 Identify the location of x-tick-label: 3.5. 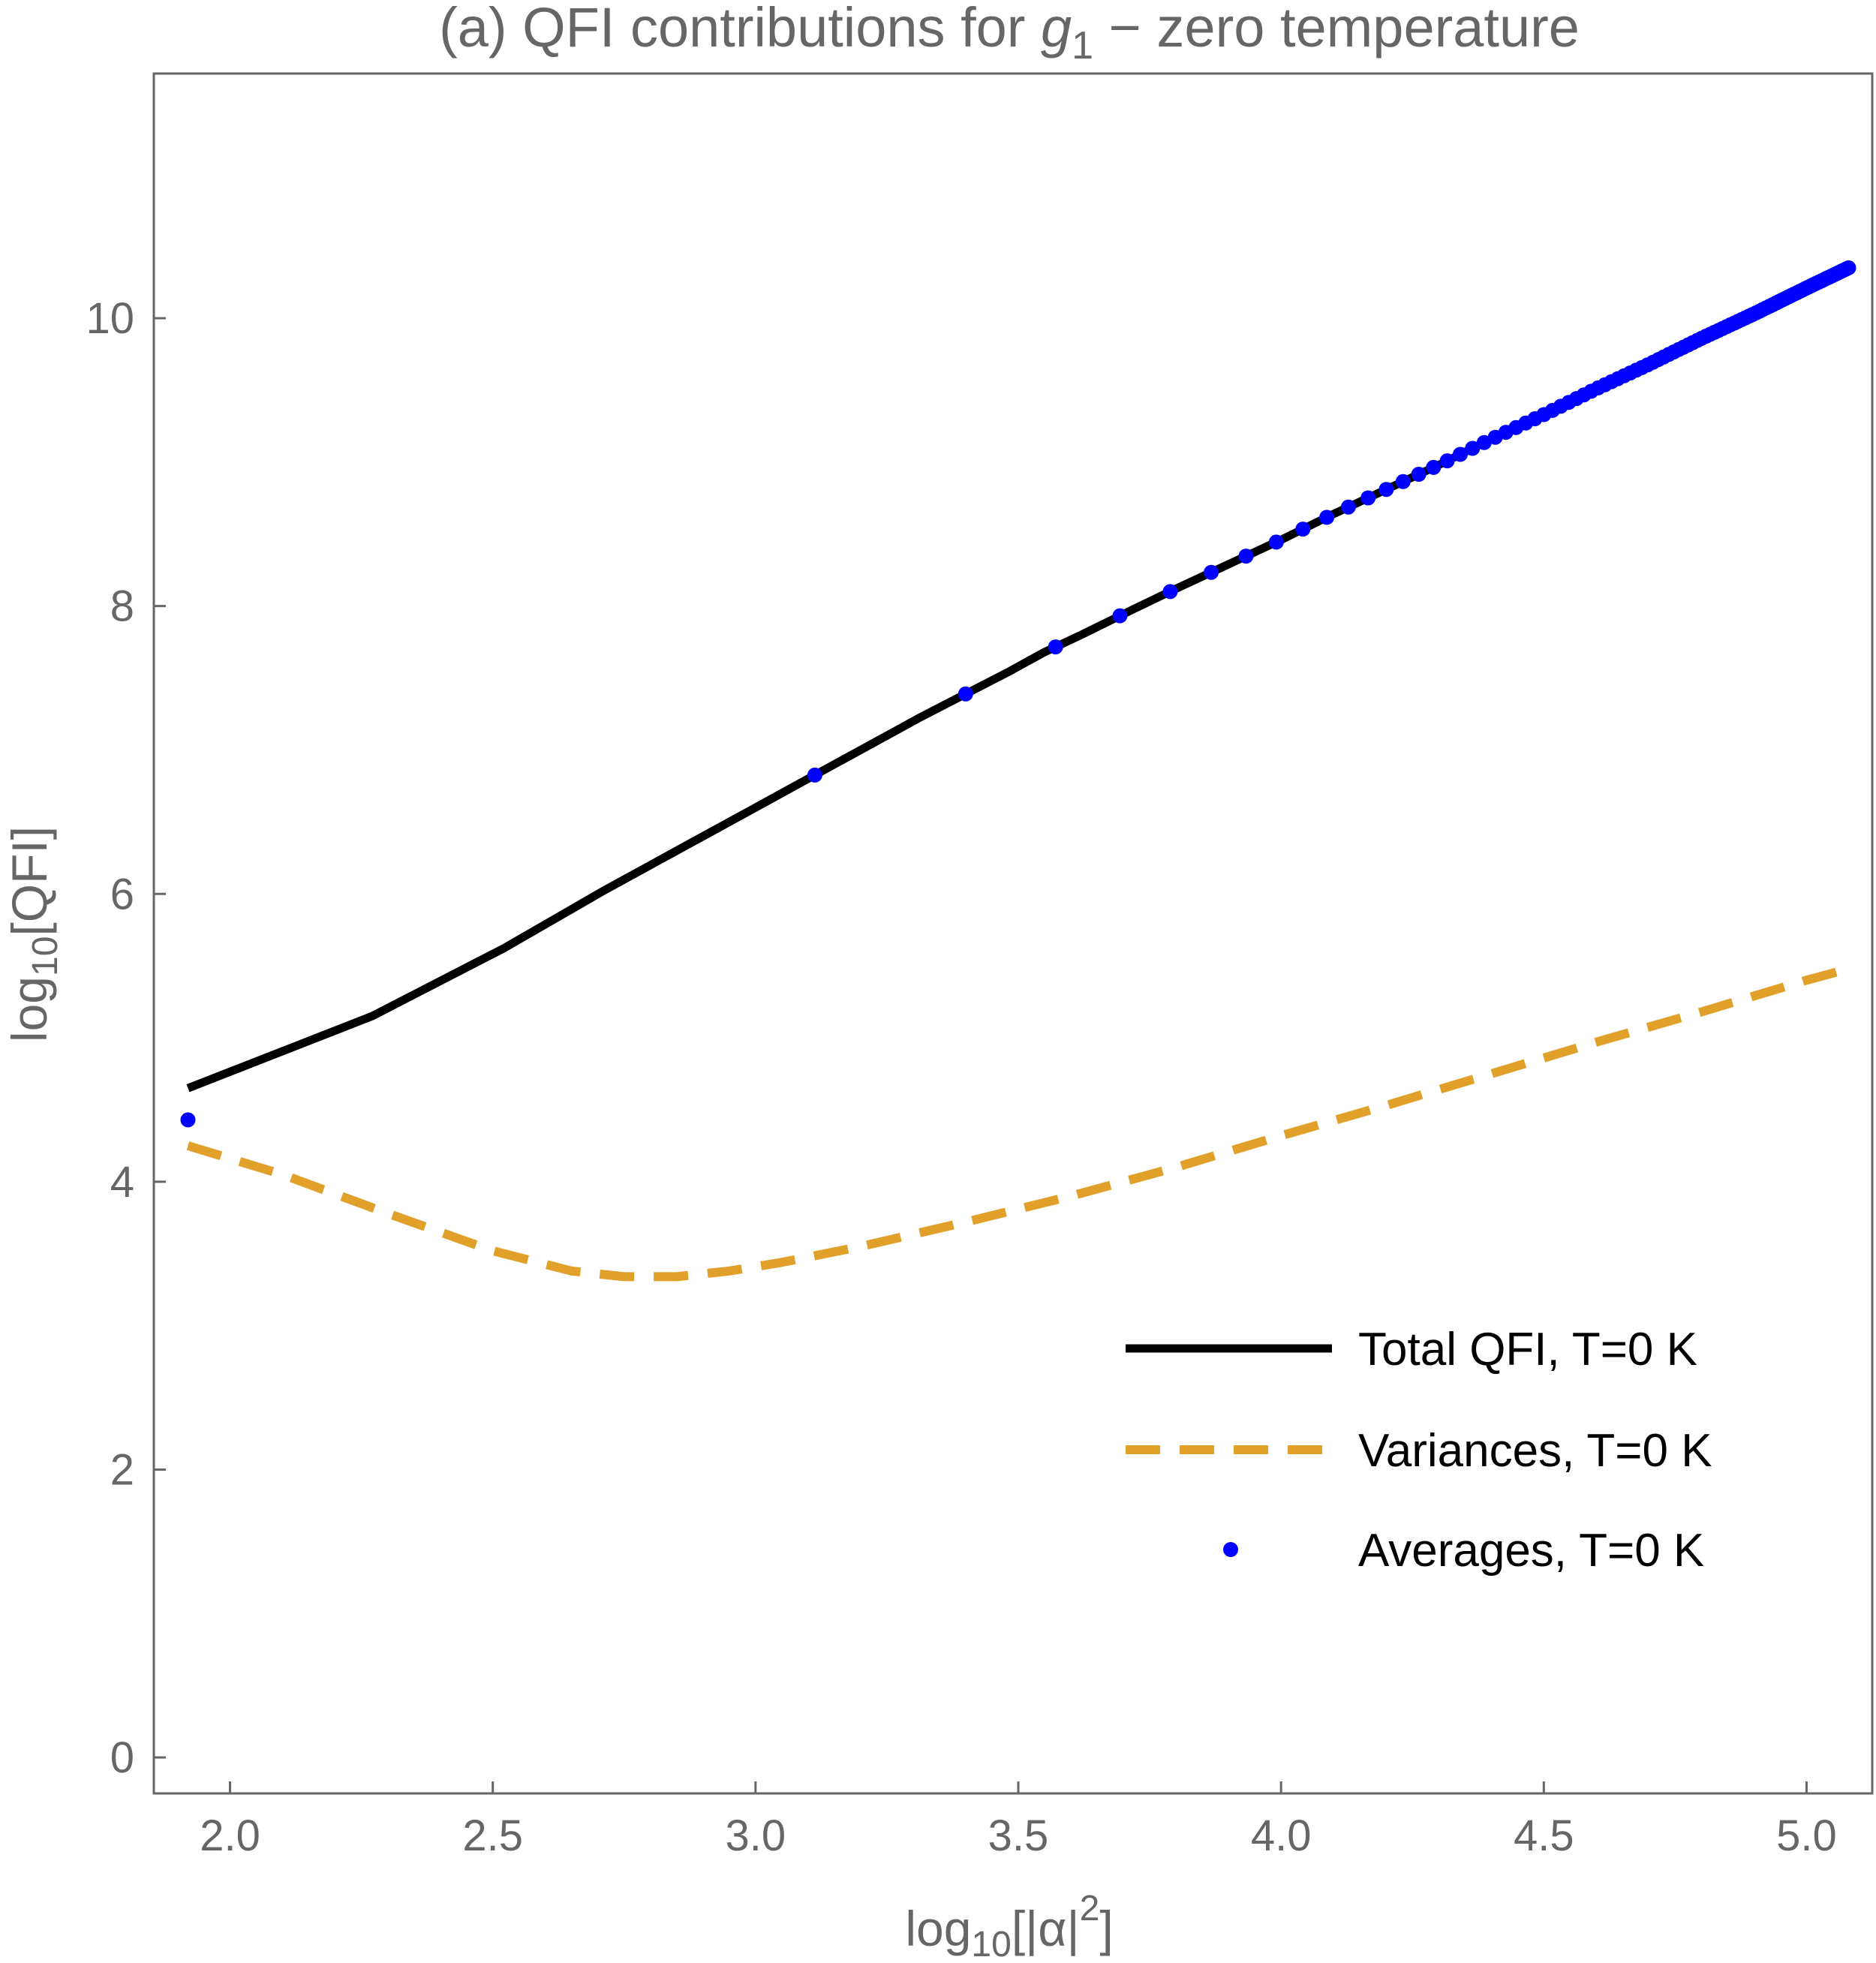
(1018, 1835).